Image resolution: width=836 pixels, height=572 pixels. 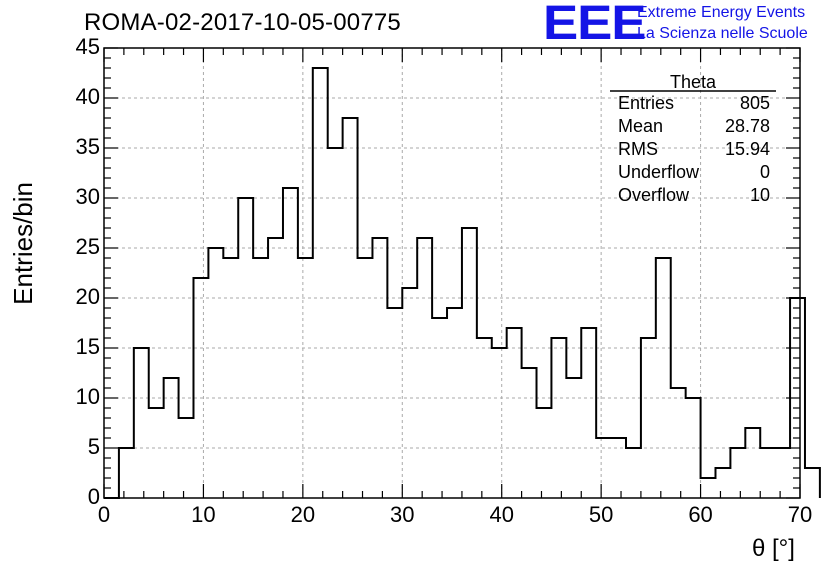 I want to click on y-tick-label: 30, so click(x=87, y=196).